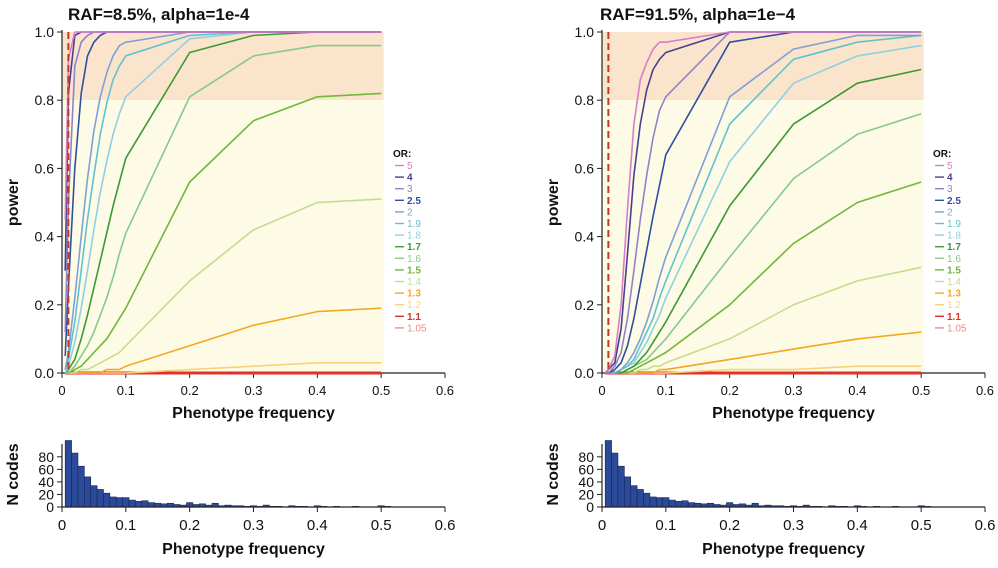 The image size is (998, 568). Describe the element at coordinates (601, 390) in the screenshot. I see `x-tick-label: 0` at that location.